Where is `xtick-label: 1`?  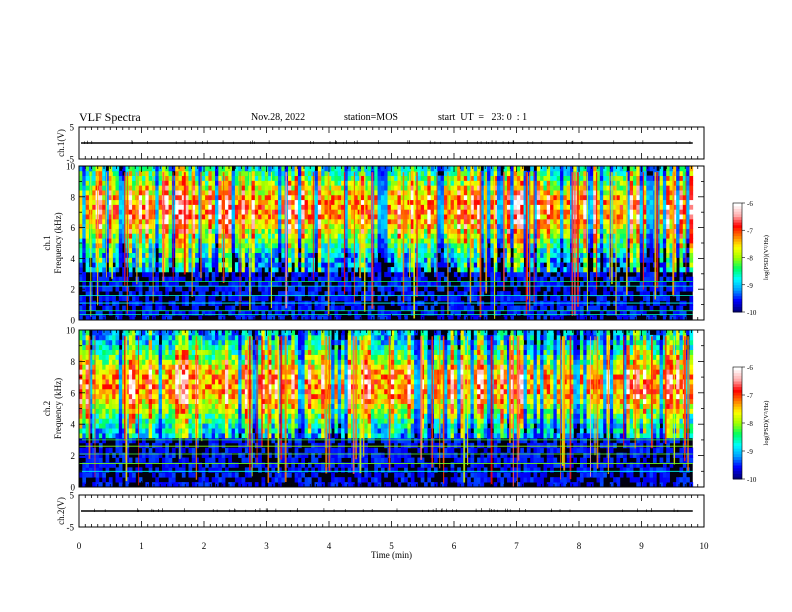
xtick-label: 1 is located at coordinates (141, 546).